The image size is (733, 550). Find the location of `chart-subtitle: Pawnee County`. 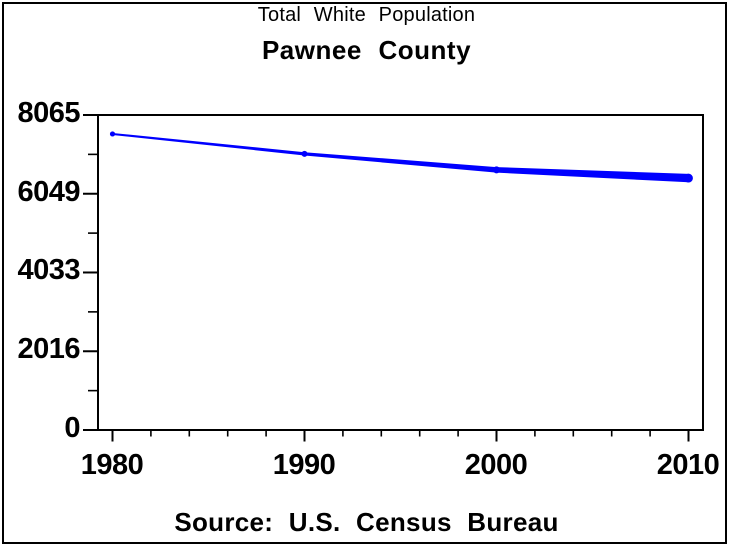

chart-subtitle: Pawnee County is located at coordinates (366, 50).